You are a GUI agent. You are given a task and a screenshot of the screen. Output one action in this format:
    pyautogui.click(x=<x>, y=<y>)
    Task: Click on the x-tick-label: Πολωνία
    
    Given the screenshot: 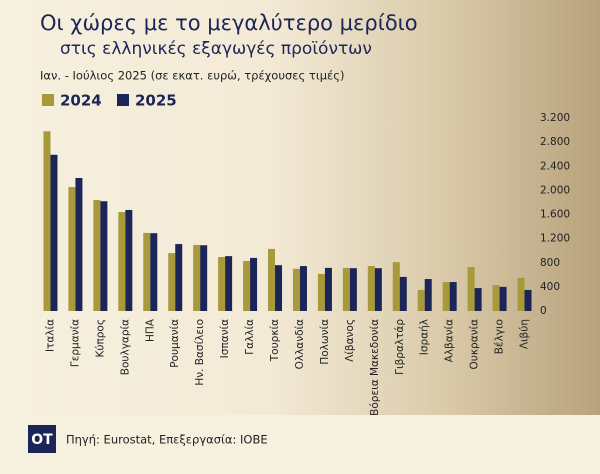 What is the action you would take?
    pyautogui.click(x=325, y=342)
    